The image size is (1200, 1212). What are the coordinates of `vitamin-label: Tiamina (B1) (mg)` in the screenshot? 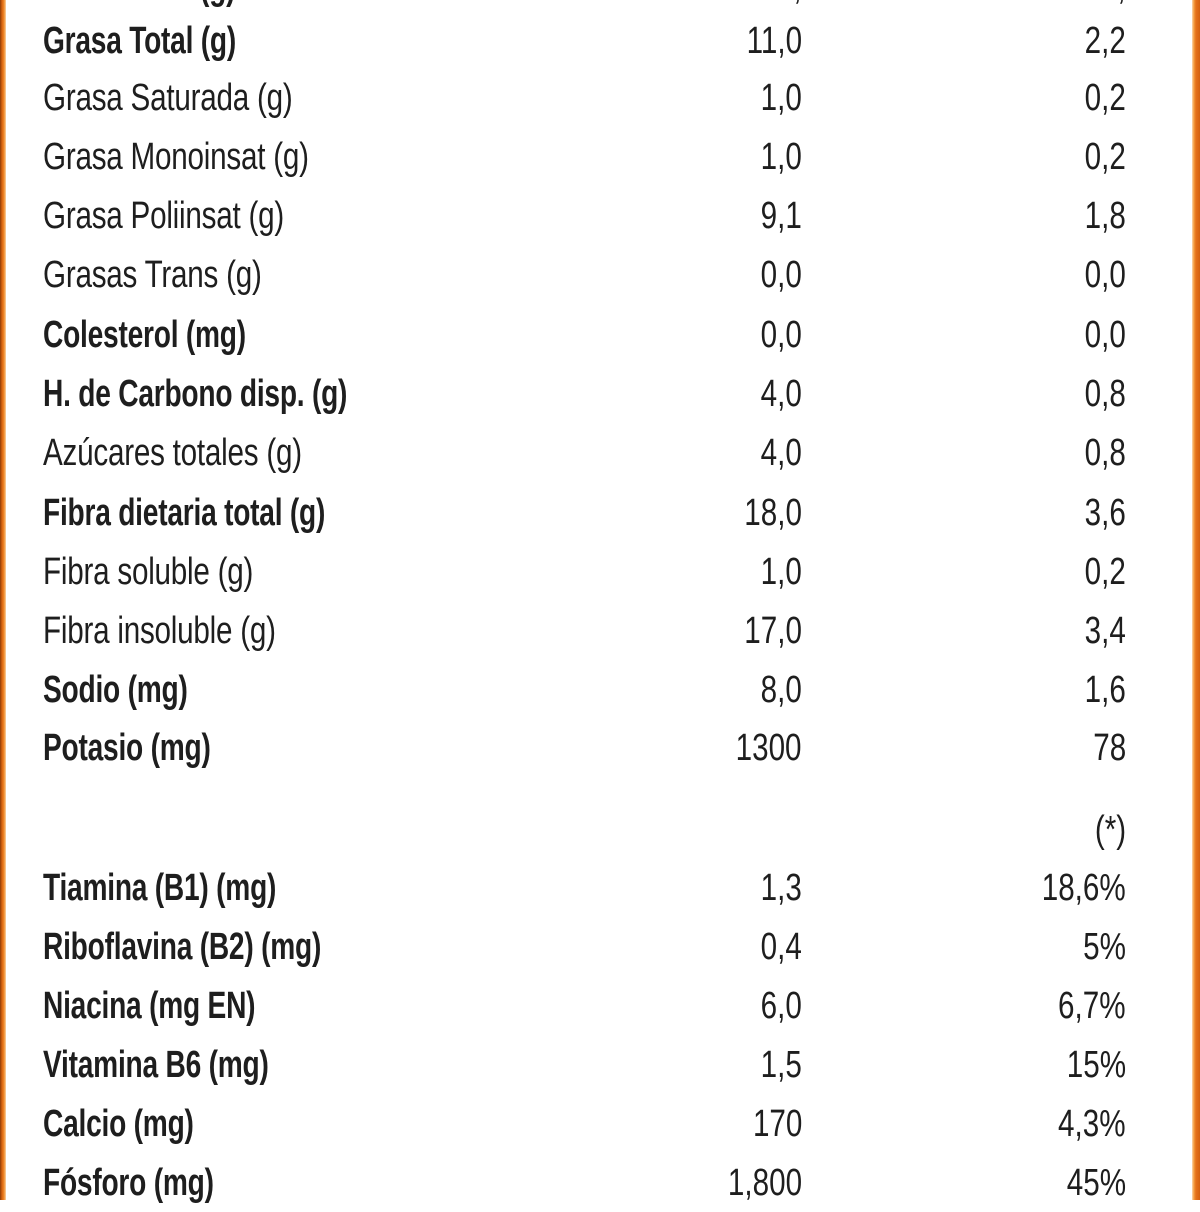 It's located at (160, 888).